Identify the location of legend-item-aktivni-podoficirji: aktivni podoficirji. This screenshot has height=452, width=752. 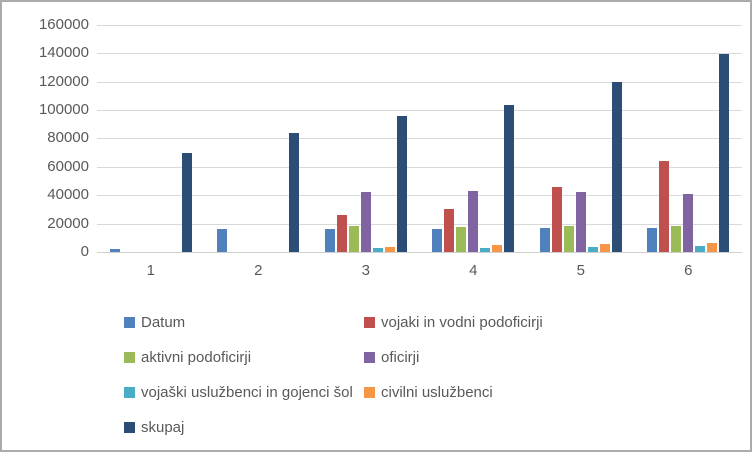
(244, 357).